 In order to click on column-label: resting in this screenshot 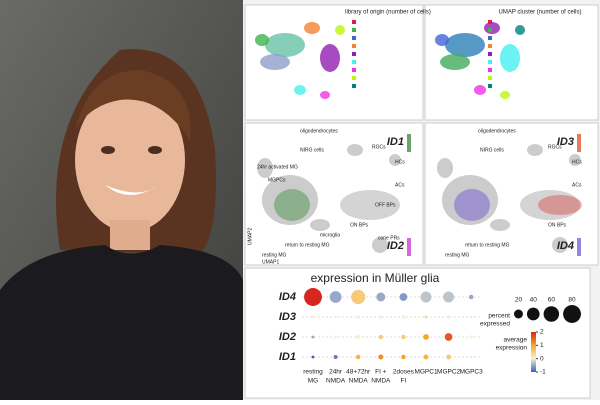, I will do `click(313, 372)`.